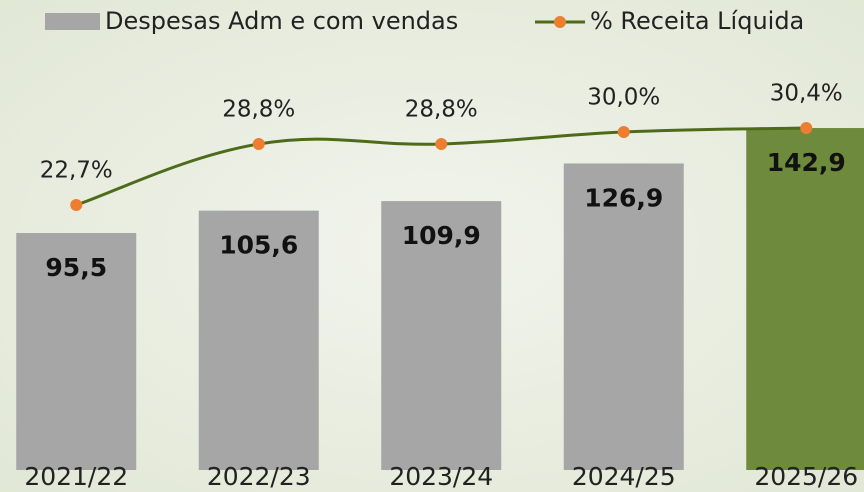 The height and width of the screenshot is (492, 864). What do you see at coordinates (806, 94) in the screenshot?
I see `line-value-label: 30,4%` at bounding box center [806, 94].